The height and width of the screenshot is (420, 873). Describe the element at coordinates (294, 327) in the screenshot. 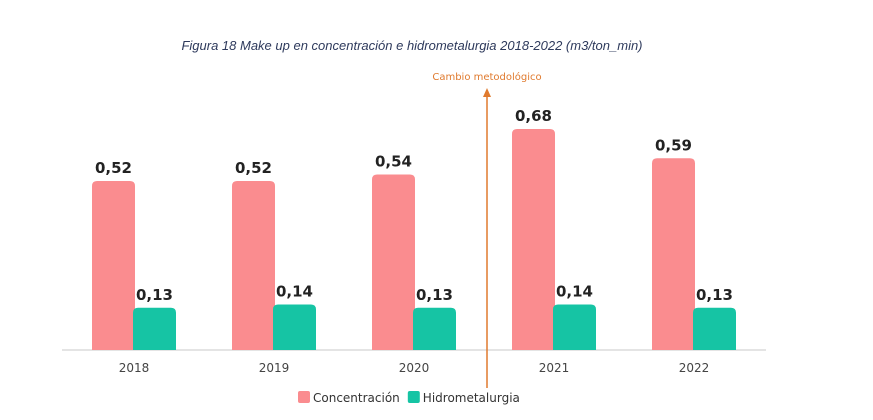

I see `bar-hidrometalurgia-2019` at that location.